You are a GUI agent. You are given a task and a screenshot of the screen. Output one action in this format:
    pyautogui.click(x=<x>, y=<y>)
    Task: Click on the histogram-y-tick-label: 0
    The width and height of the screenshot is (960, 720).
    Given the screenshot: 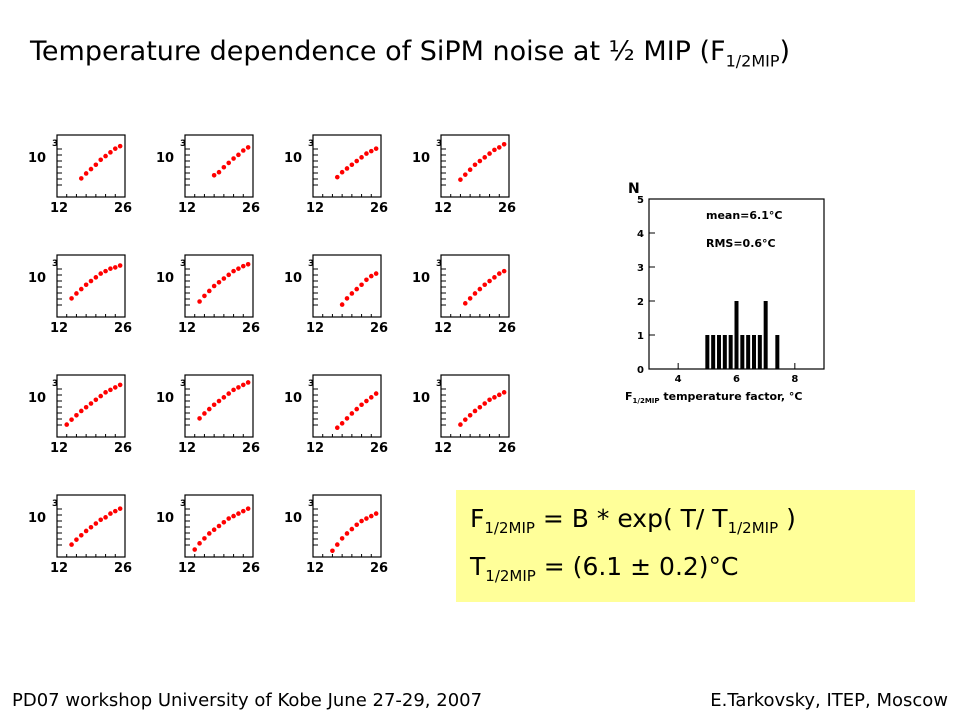 What is the action you would take?
    pyautogui.click(x=640, y=370)
    